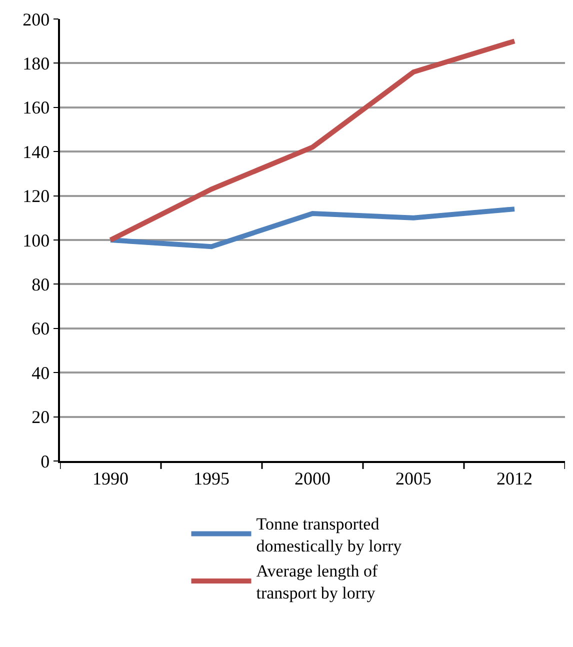 The image size is (573, 647). I want to click on y-tick-label: 200, so click(36, 19).